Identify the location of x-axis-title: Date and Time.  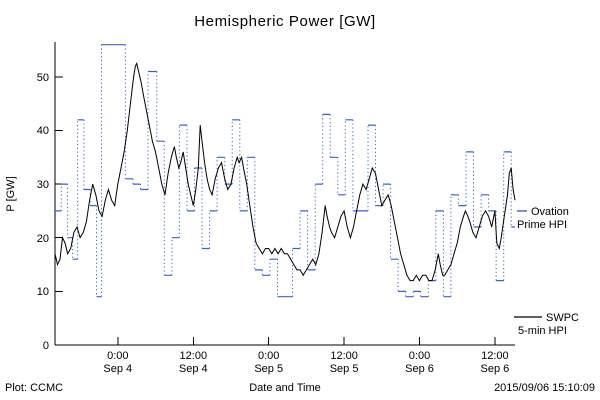
(285, 388).